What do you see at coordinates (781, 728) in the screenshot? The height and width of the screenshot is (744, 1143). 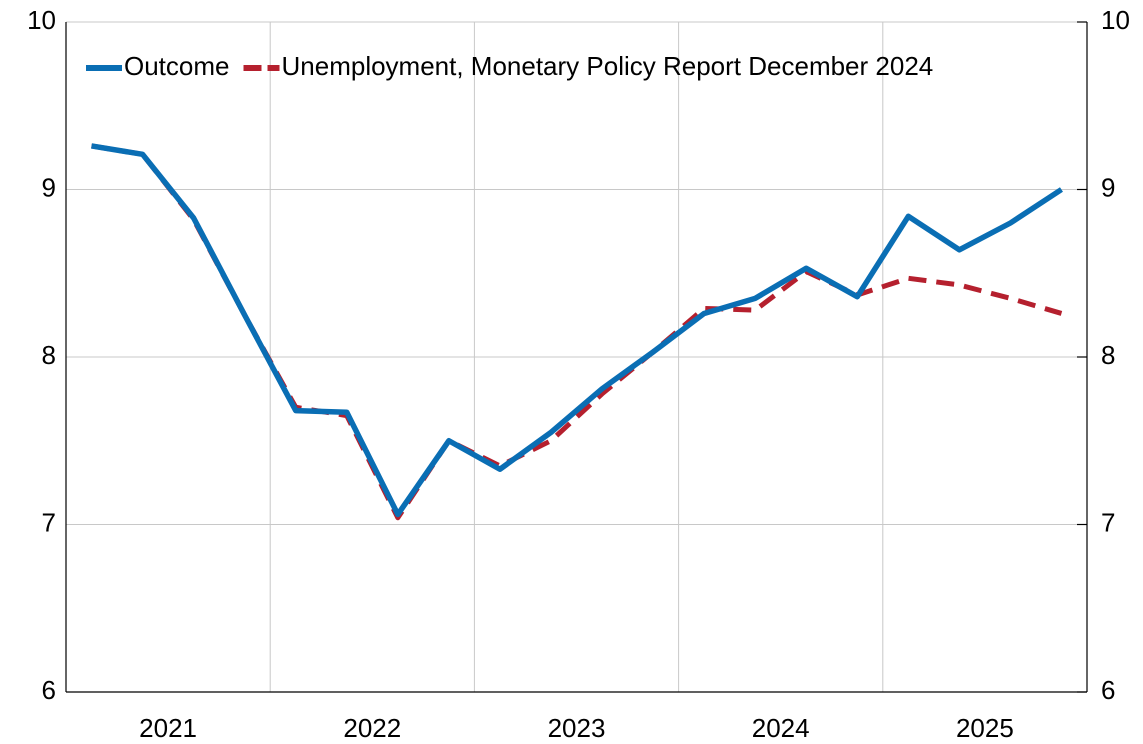 I see `x-tick-label: 2024` at bounding box center [781, 728].